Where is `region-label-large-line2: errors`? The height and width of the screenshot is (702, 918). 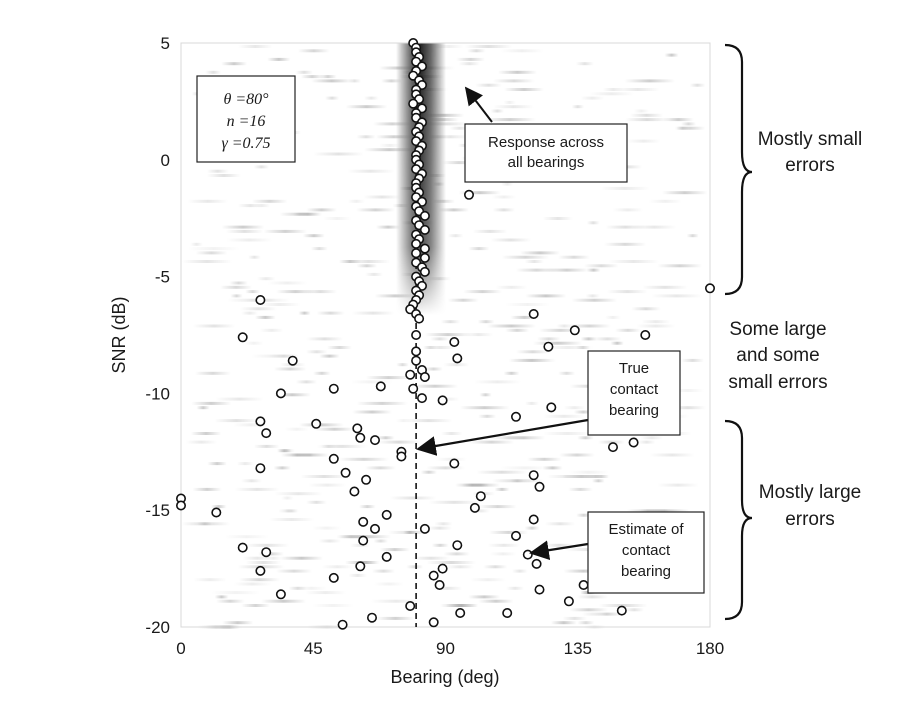
region-label-large-line2: errors is located at coordinates (810, 519).